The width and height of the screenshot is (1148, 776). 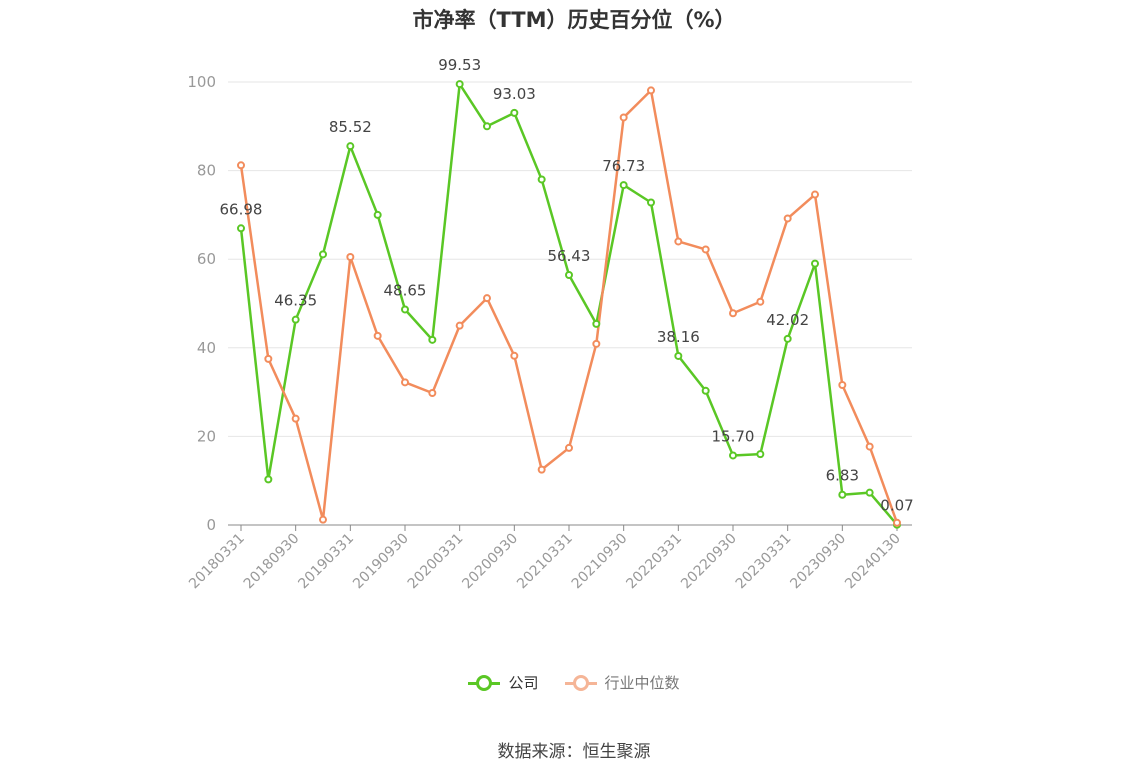 I want to click on x-tick-label: 20240130, so click(x=873, y=562).